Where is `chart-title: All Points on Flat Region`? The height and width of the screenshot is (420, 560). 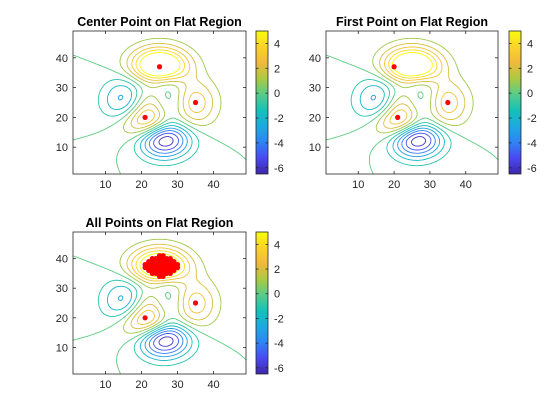 chart-title: All Points on Flat Region is located at coordinates (160, 223).